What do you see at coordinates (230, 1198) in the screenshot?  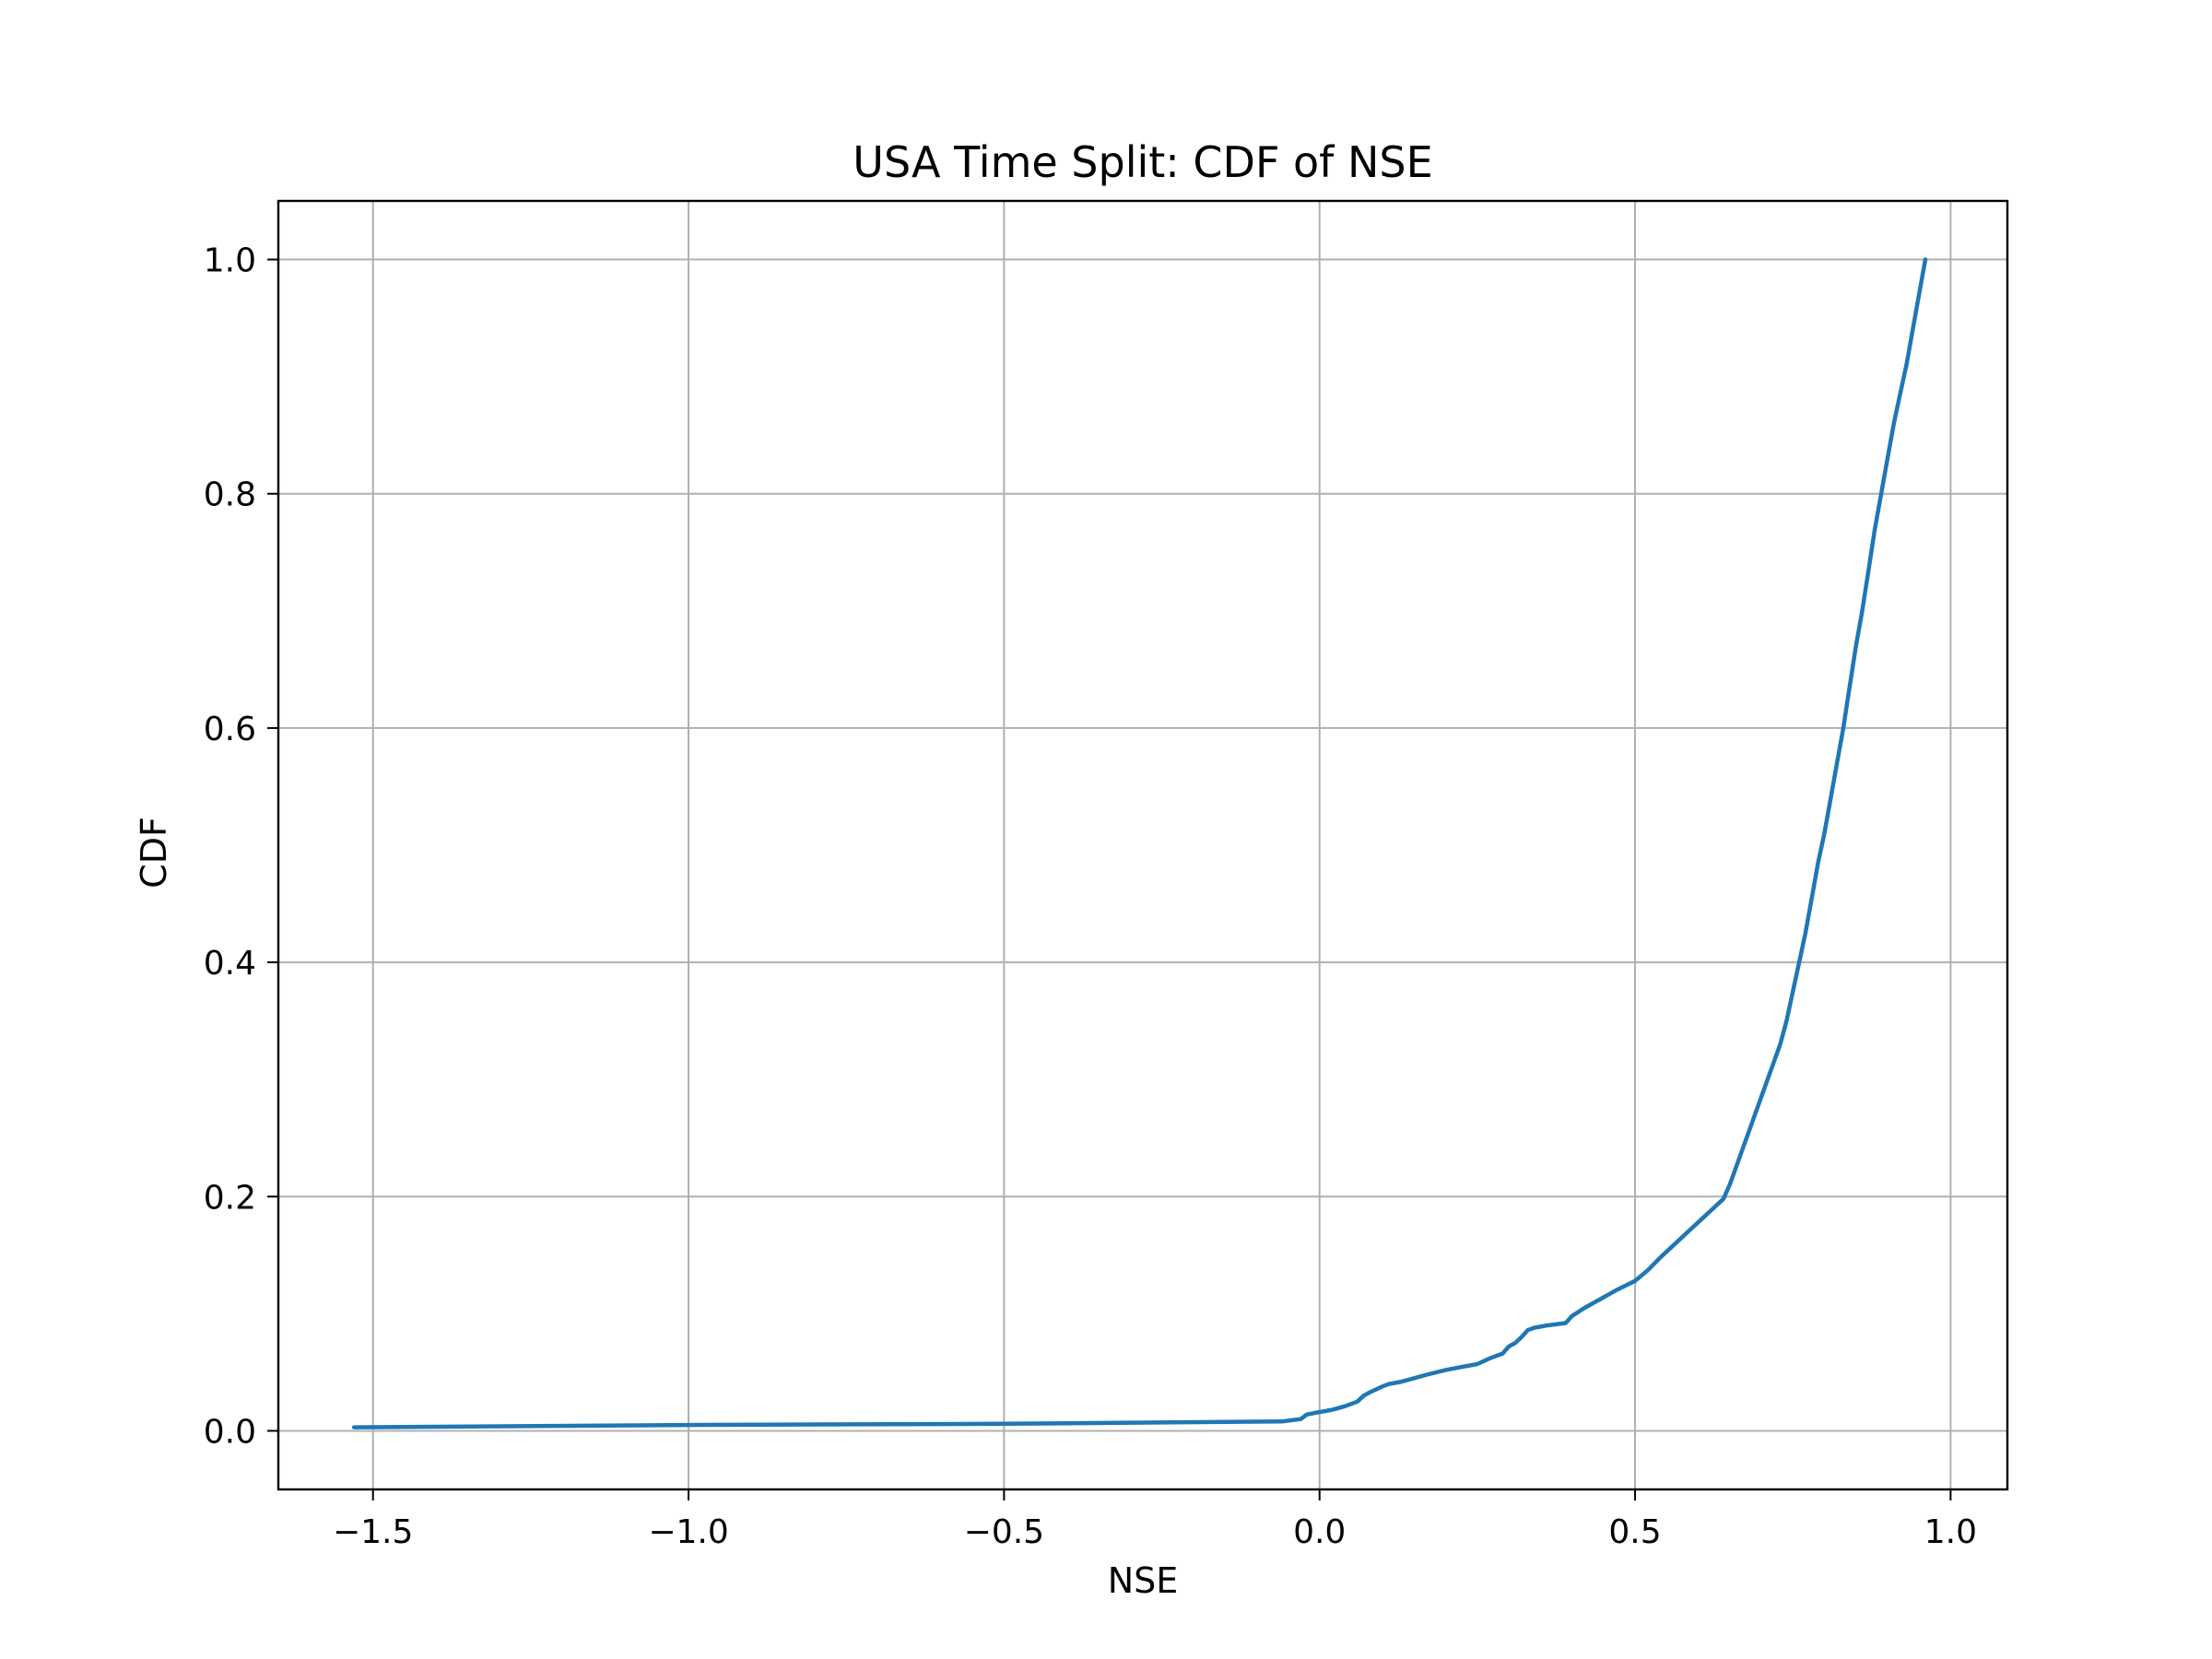 I see `y-tick-label: 0.2` at bounding box center [230, 1198].